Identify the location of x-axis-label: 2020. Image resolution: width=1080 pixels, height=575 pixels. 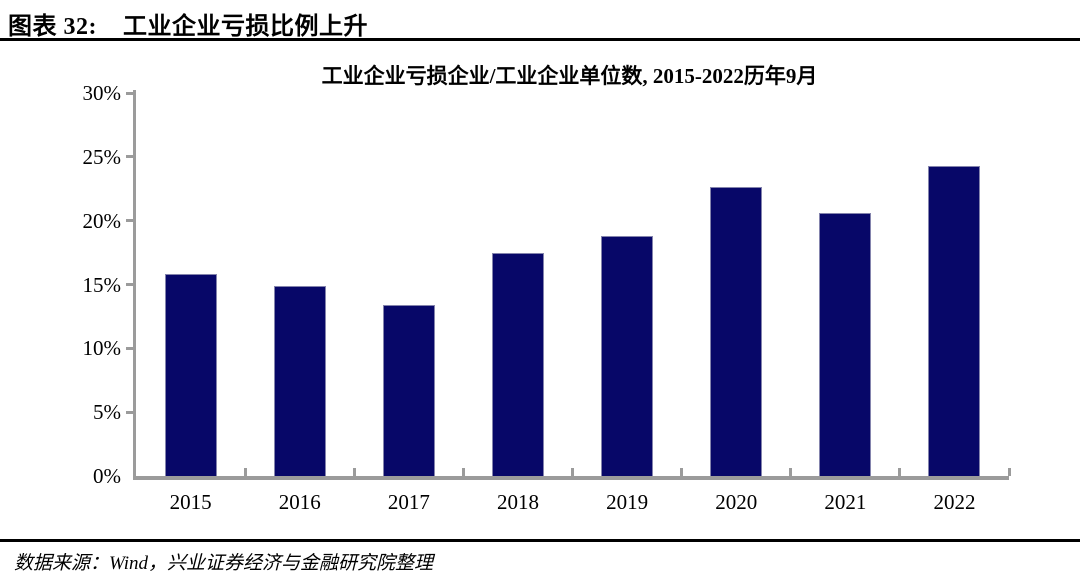
(736, 502).